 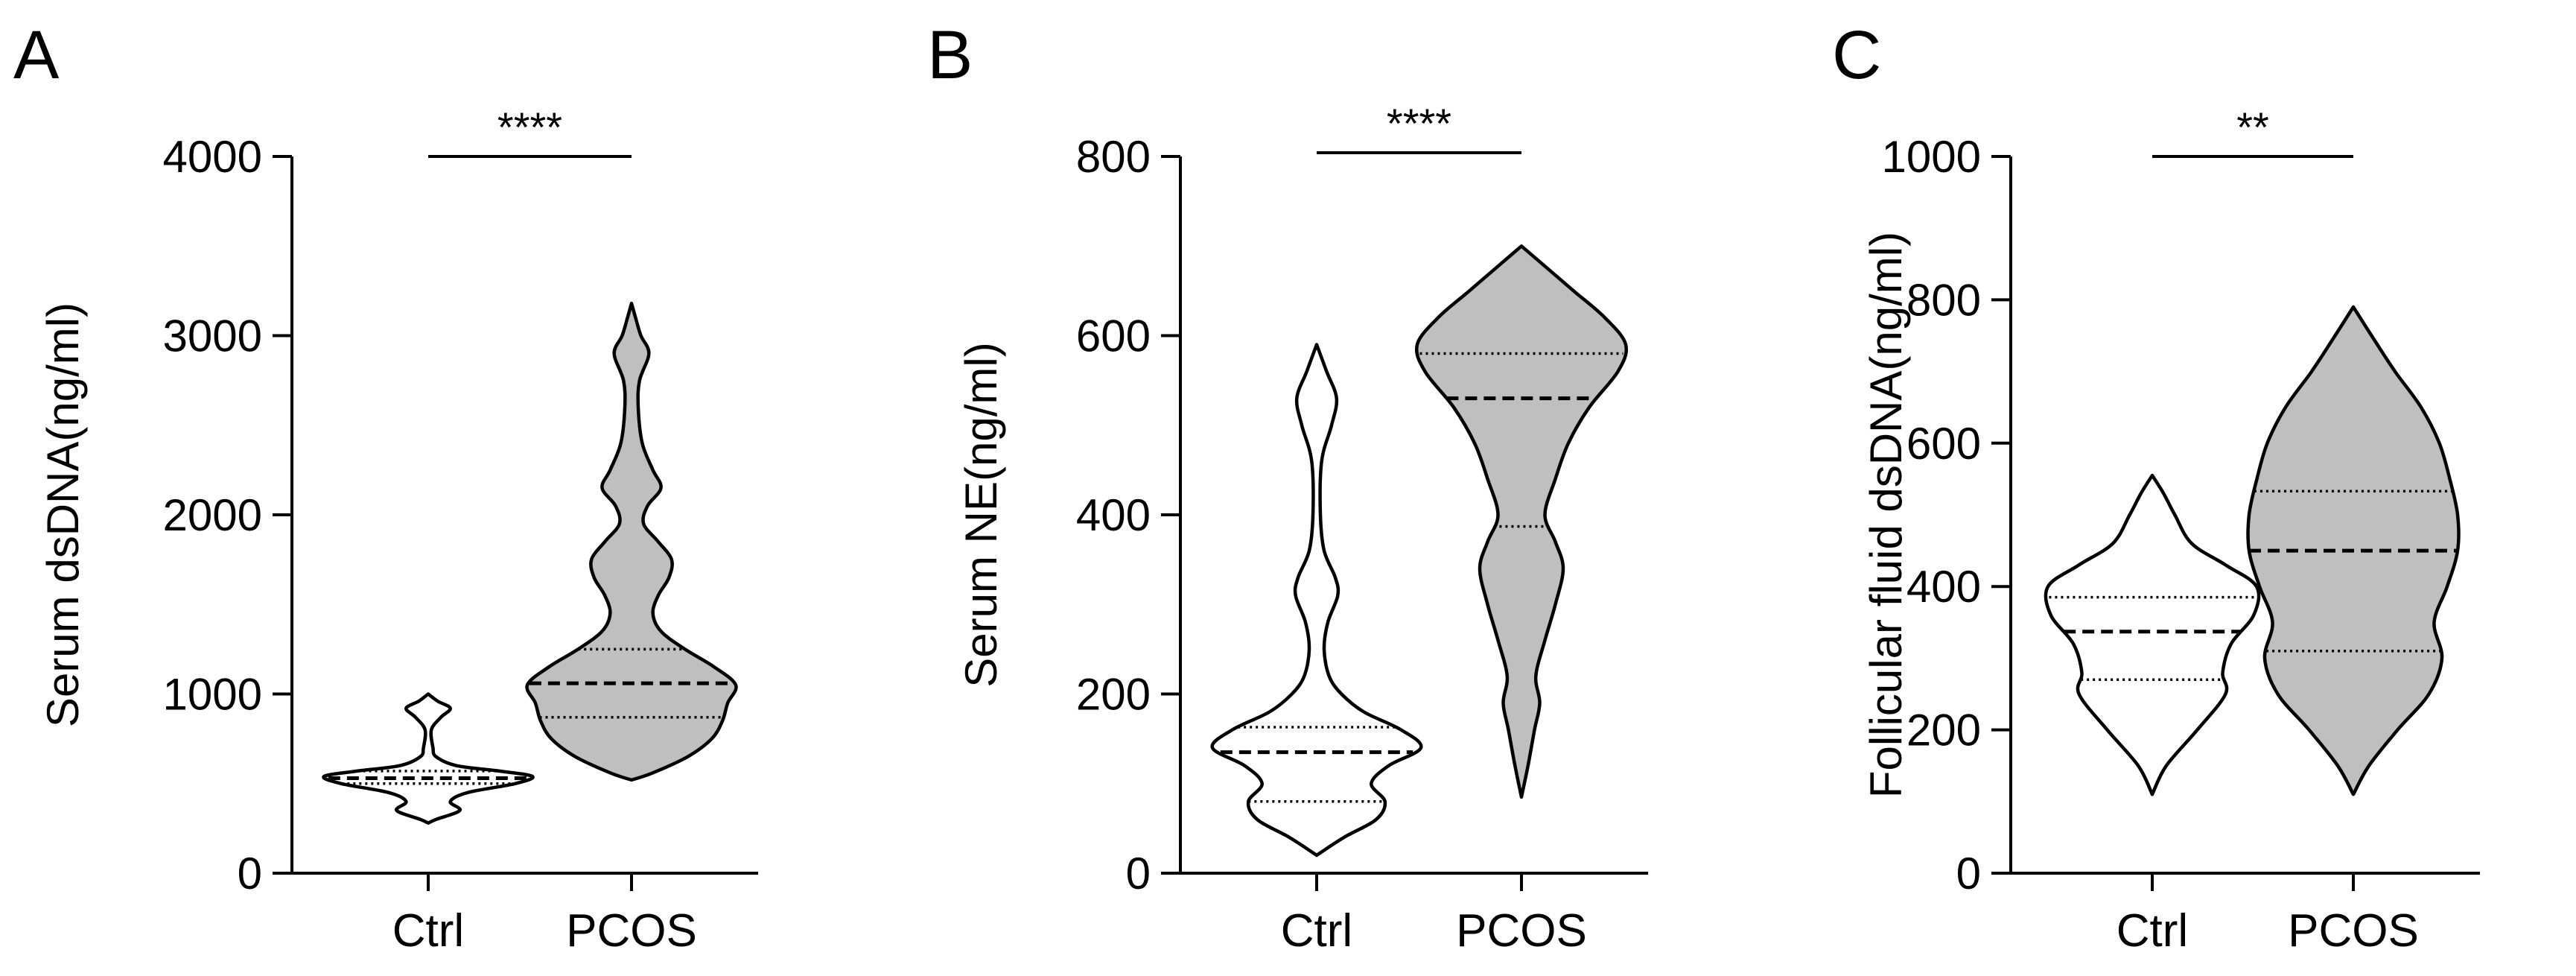 I want to click on y-tick-label: 4000, so click(x=212, y=157).